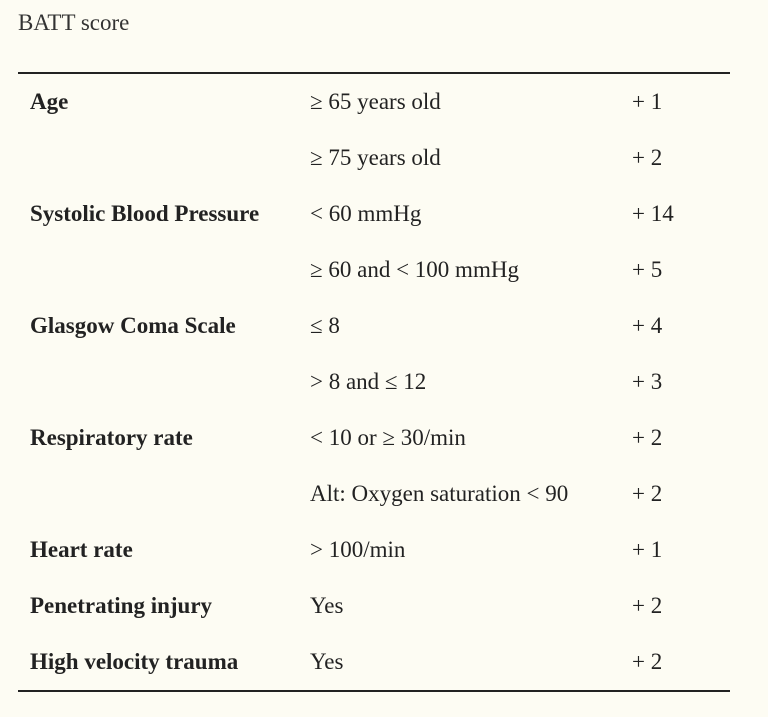  Describe the element at coordinates (368, 381) in the screenshot. I see `criterion-cell: > 8 and ≤ 12` at that location.